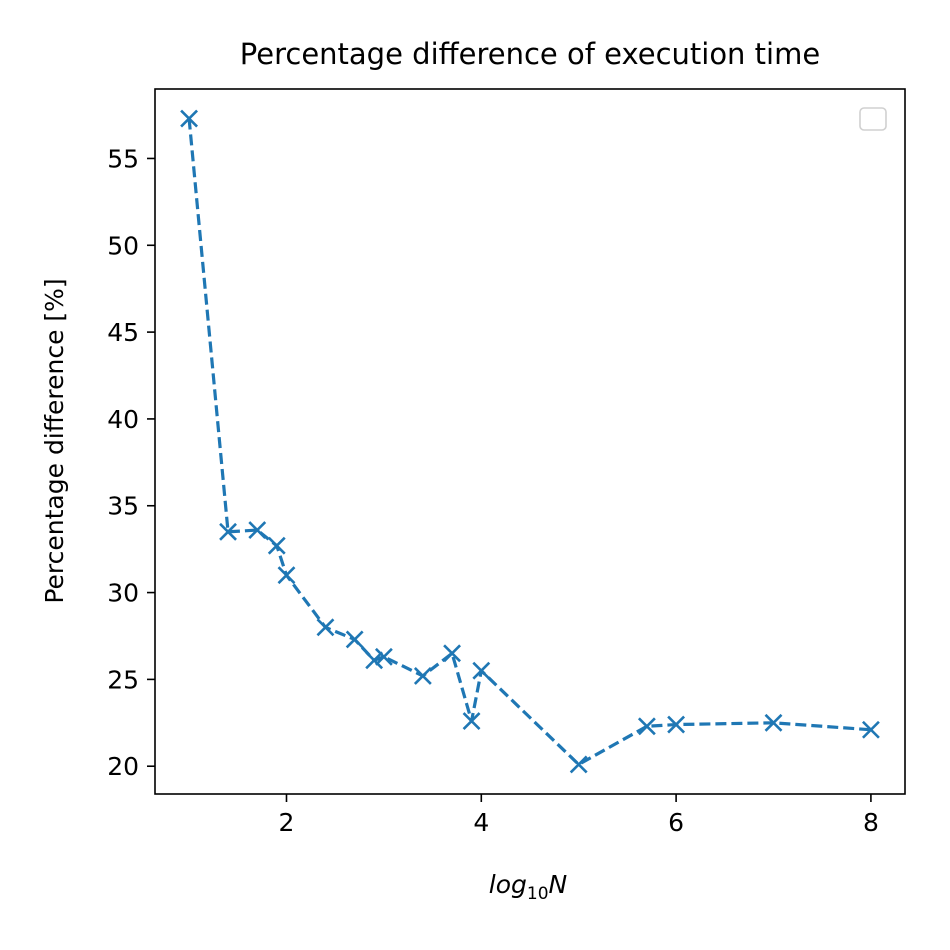 Image resolution: width=950 pixels, height=950 pixels. I want to click on legend-box, so click(873, 119).